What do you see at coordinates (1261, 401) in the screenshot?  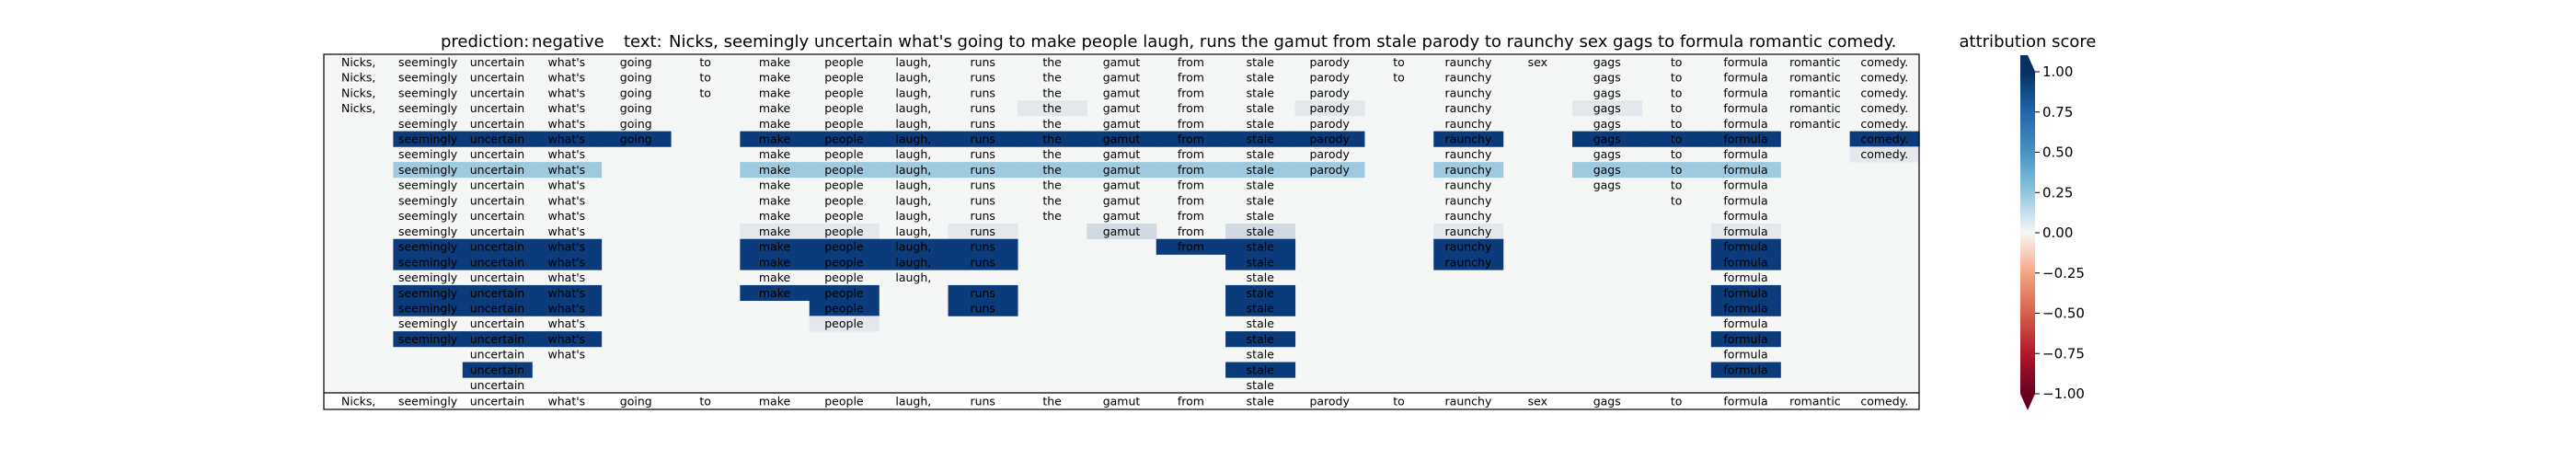 I see `bottom-token-label: stale` at bounding box center [1261, 401].